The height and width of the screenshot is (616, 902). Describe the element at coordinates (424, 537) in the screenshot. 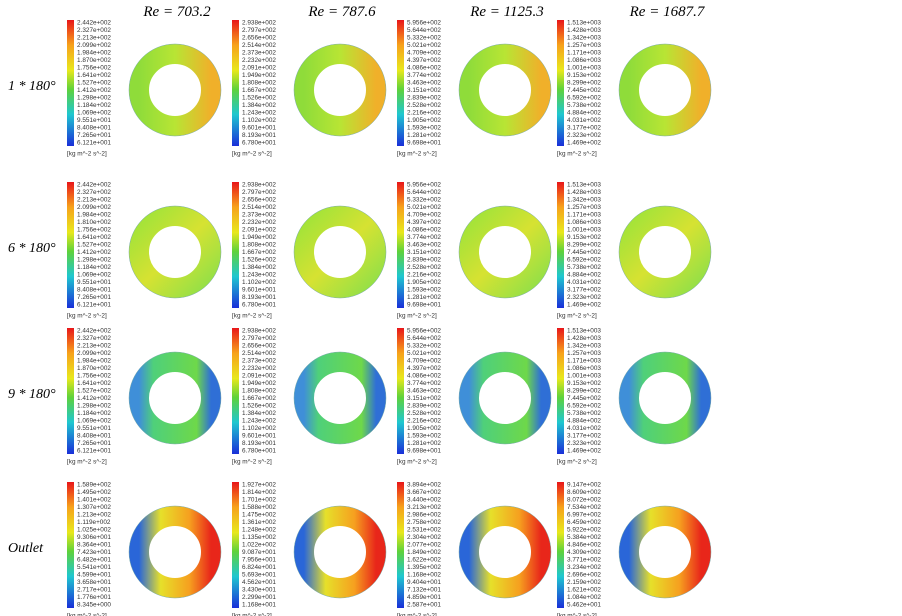

I see `legend-label: 2.304e+002` at that location.